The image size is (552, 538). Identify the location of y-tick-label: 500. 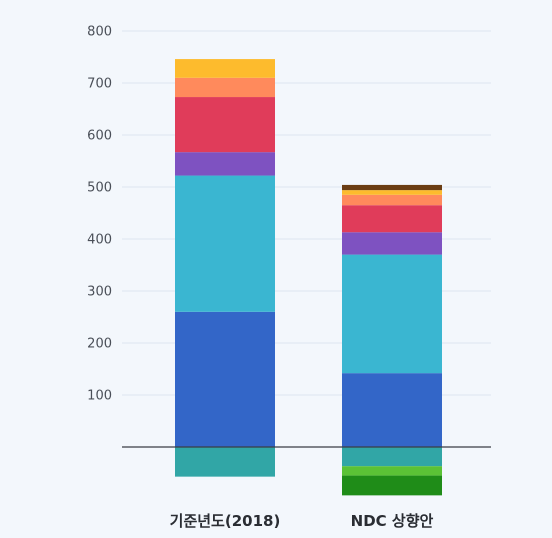
(99, 188).